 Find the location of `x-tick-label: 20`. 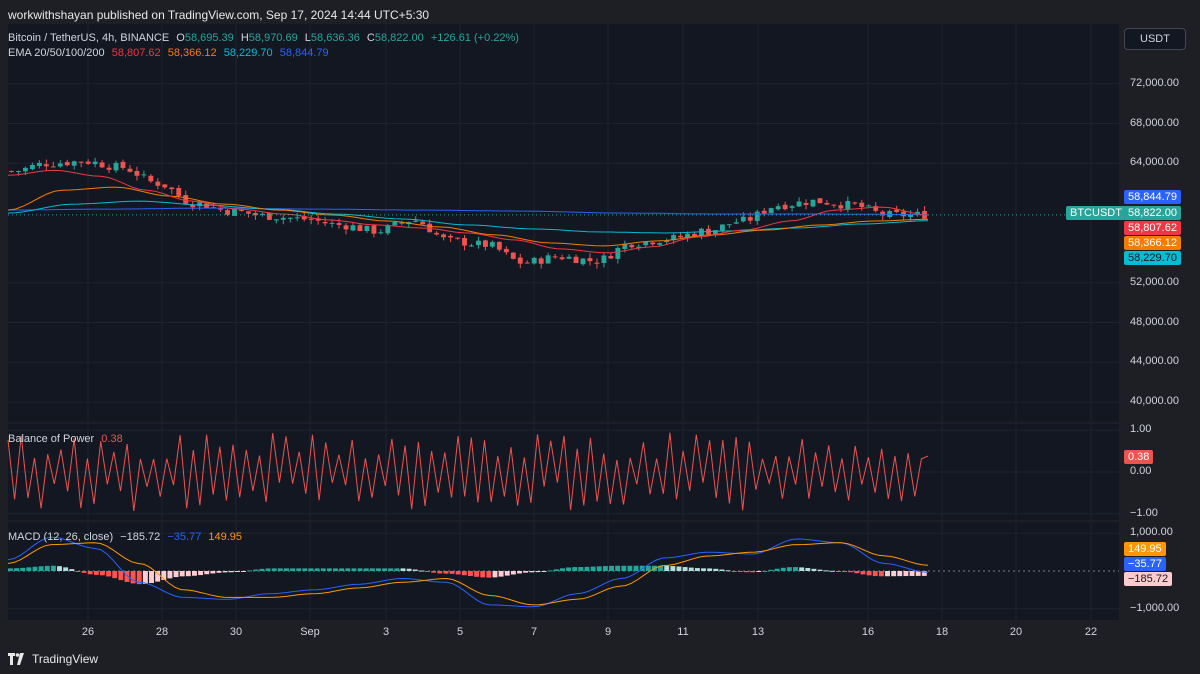

x-tick-label: 20 is located at coordinates (1016, 632).